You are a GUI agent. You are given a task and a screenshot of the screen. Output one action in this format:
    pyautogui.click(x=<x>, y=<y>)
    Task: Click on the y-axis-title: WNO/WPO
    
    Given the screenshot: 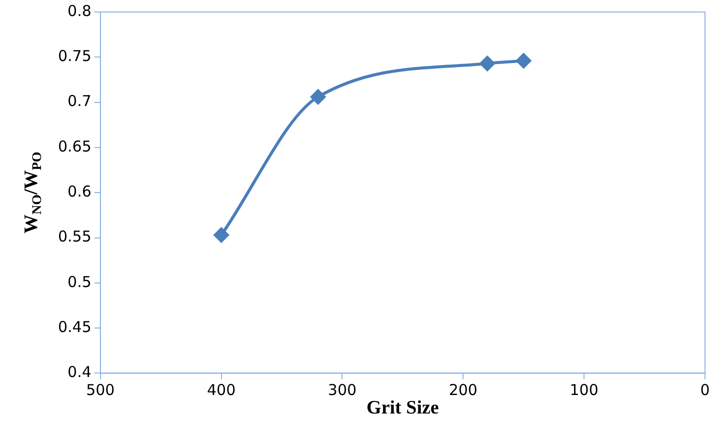 What is the action you would take?
    pyautogui.click(x=32, y=193)
    